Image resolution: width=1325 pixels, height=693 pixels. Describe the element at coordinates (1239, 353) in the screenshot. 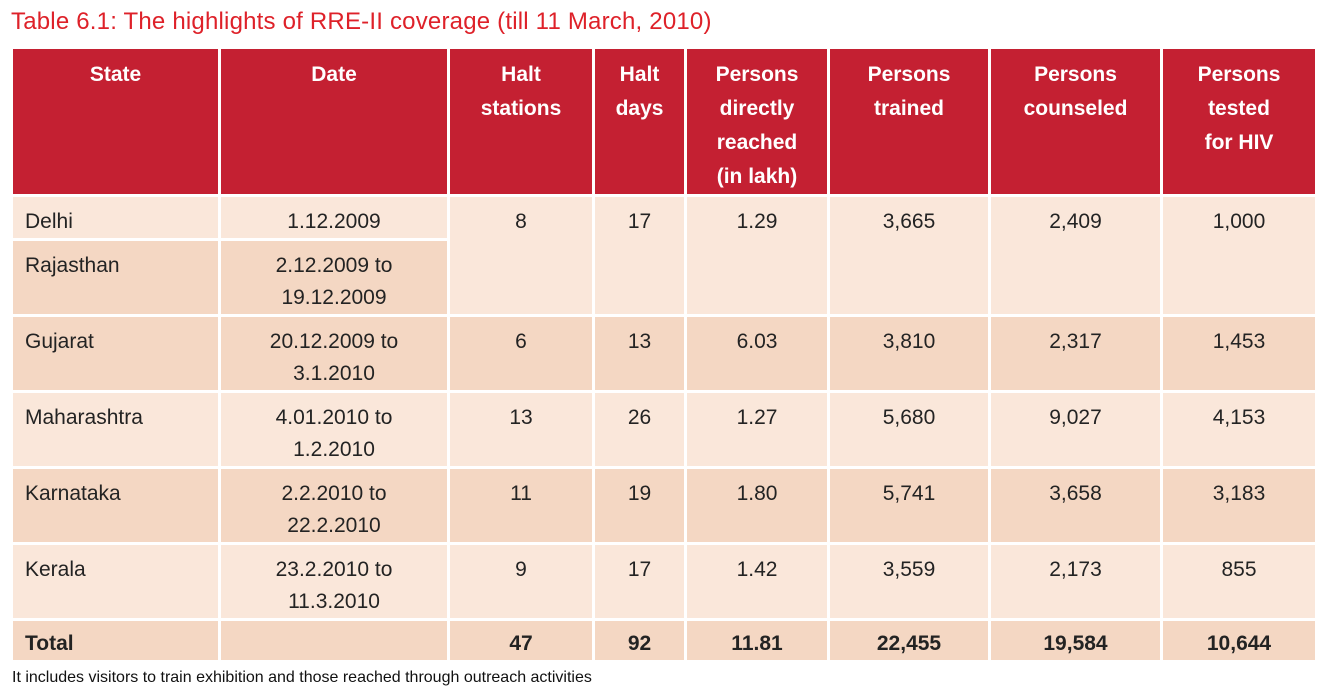

I see `cell-persons-tested: 1,453` at that location.